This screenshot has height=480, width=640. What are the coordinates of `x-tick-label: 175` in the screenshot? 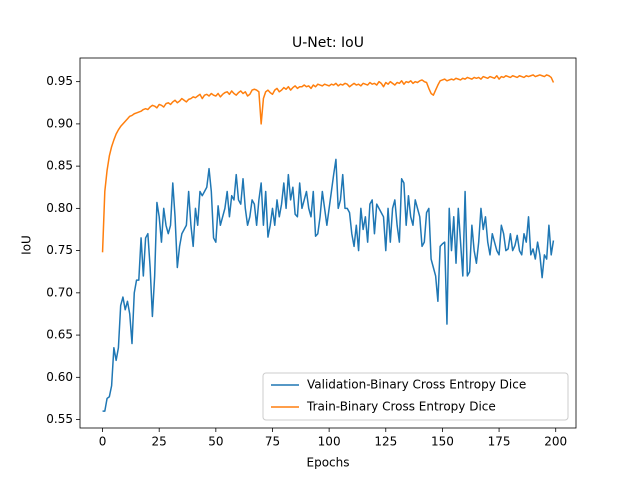 It's located at (499, 442).